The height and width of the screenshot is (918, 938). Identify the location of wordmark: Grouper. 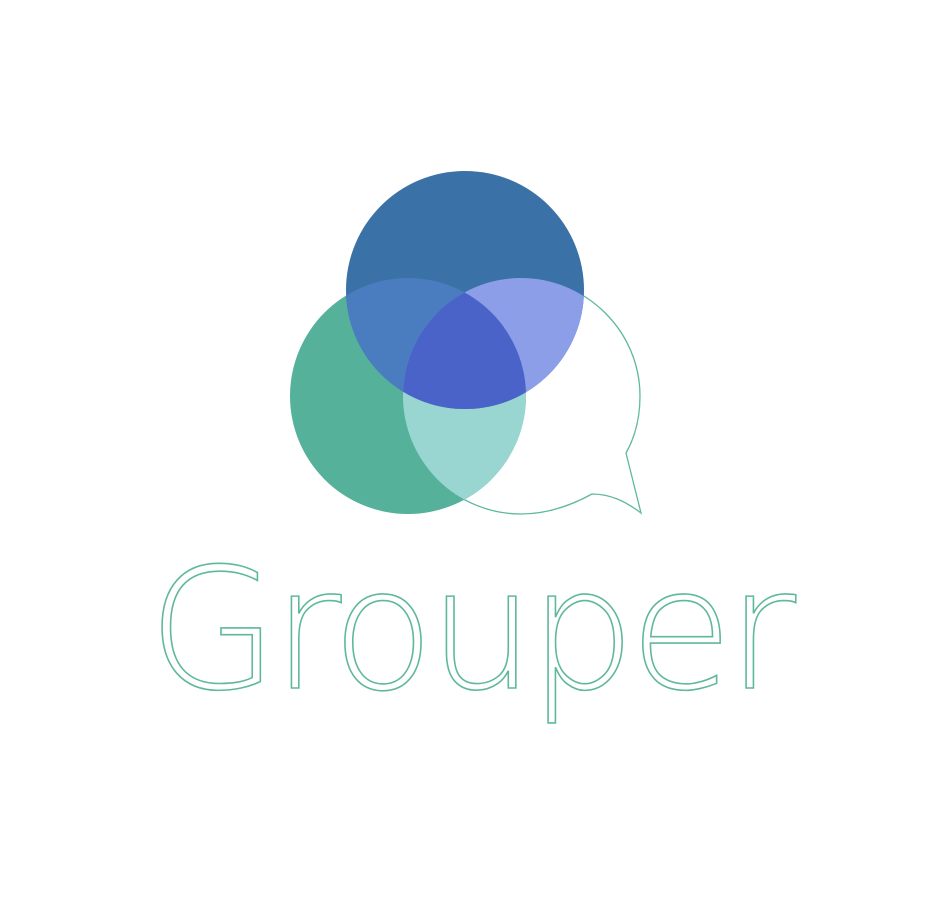
(474, 634).